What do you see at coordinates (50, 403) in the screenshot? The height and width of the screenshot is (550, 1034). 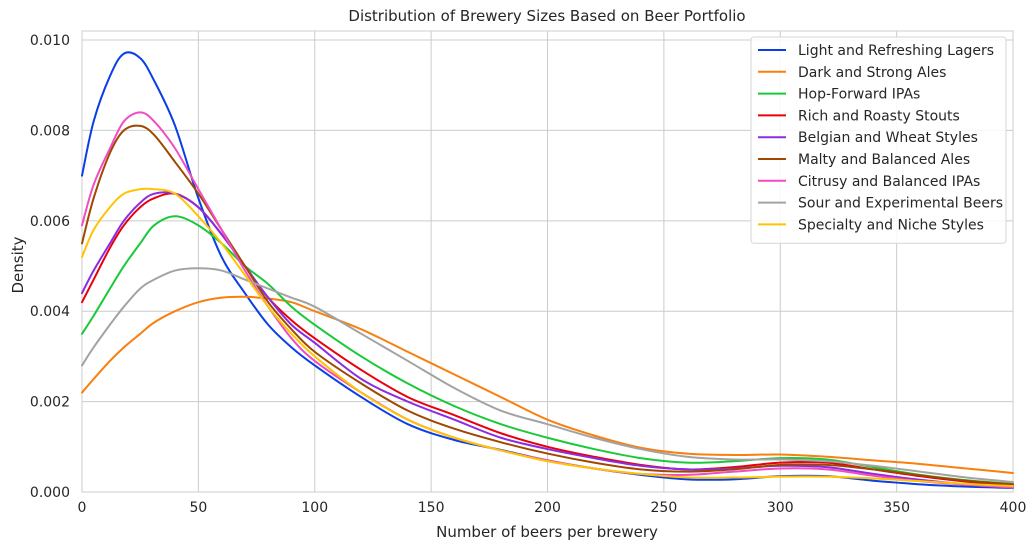 I see `y-tick-label: 0.002` at bounding box center [50, 403].